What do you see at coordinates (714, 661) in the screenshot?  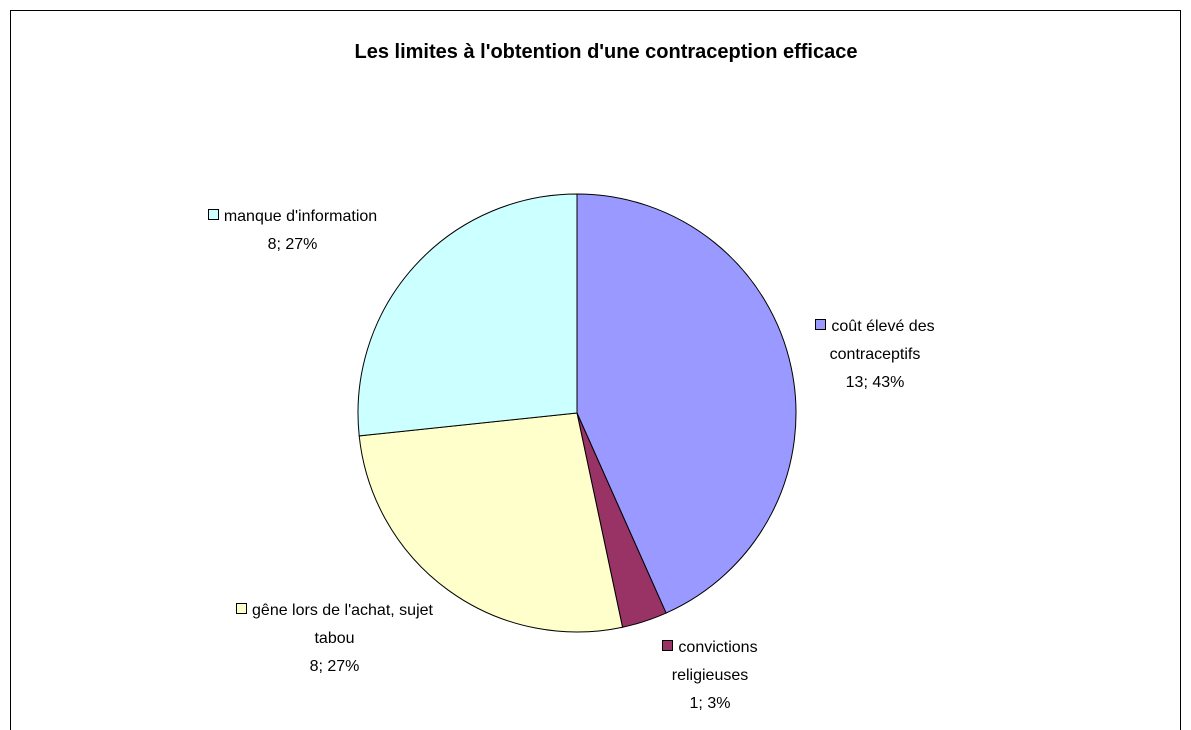 I see `category-label: convictions religieuses` at bounding box center [714, 661].